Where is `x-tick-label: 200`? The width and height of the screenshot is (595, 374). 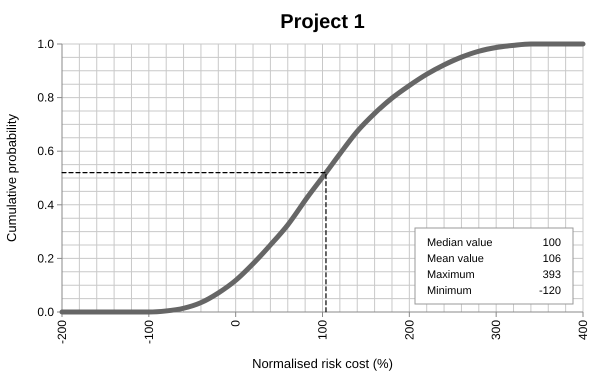
x-tick-label: 200 is located at coordinates (409, 330).